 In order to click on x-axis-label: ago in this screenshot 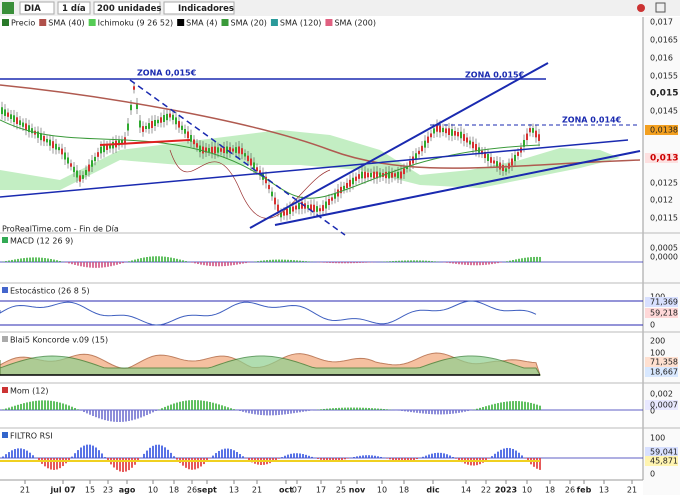, I will do `click(127, 490)`.